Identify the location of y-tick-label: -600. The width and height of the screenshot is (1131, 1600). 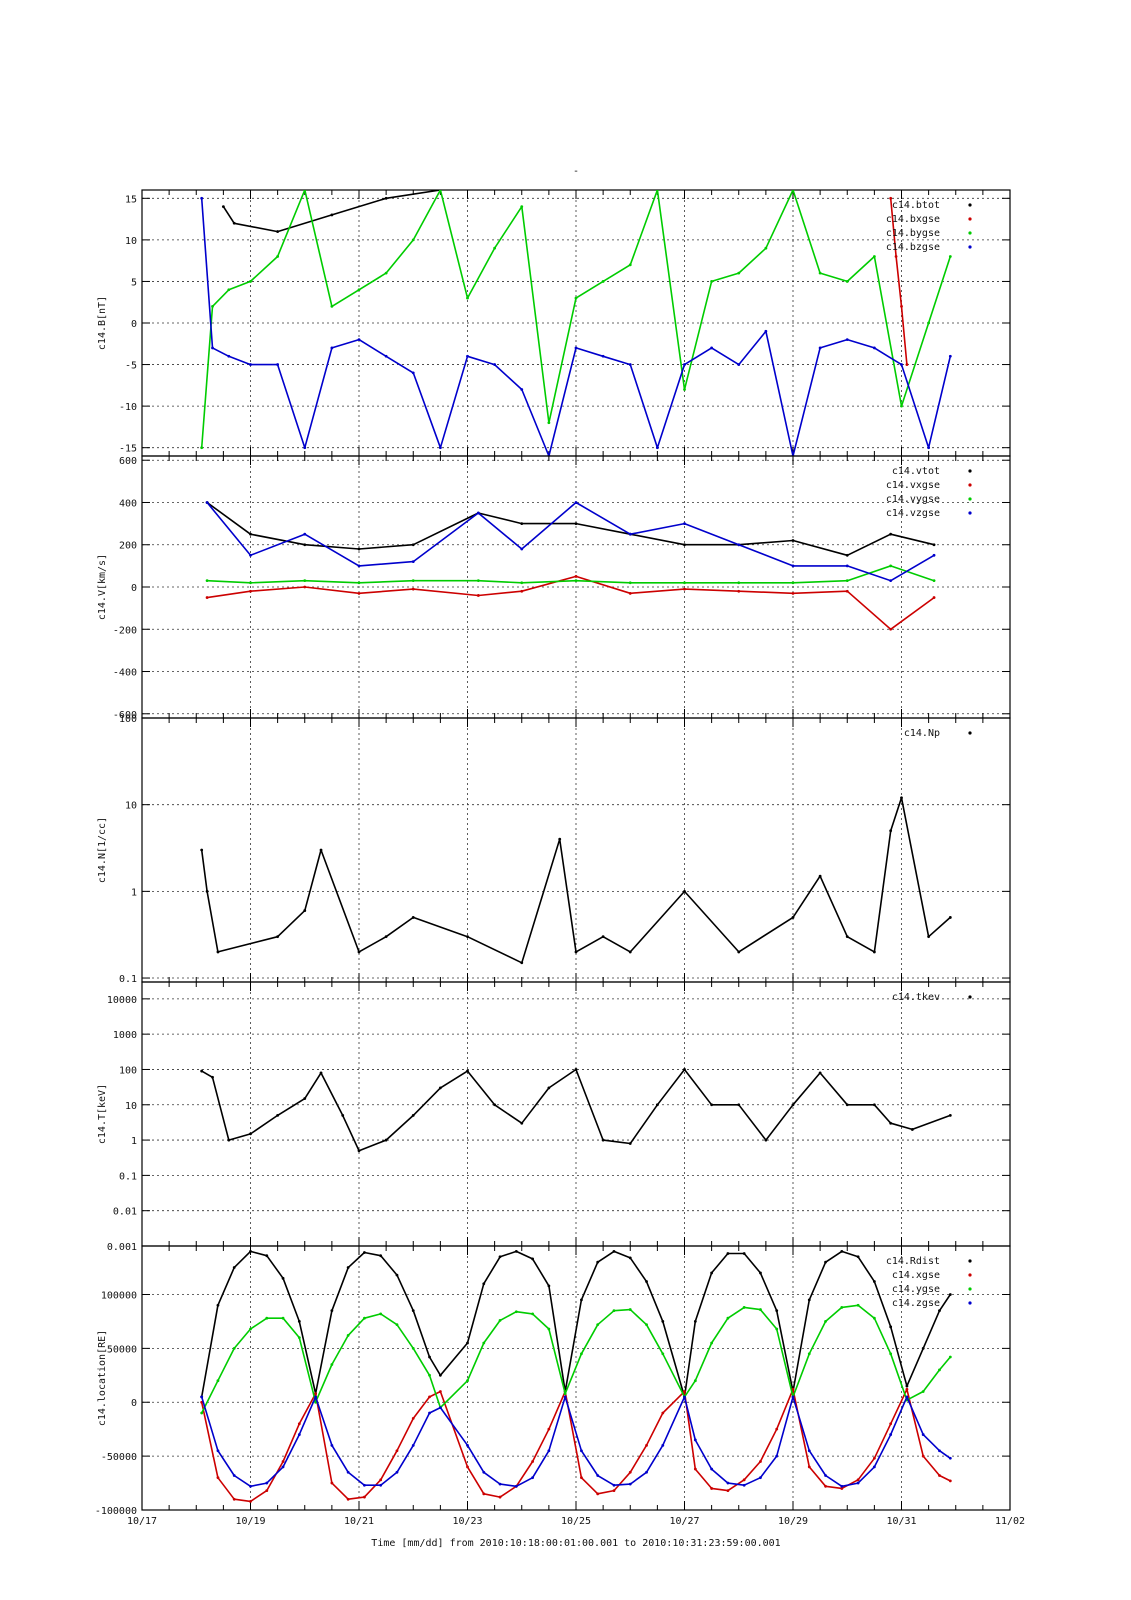
(125, 715).